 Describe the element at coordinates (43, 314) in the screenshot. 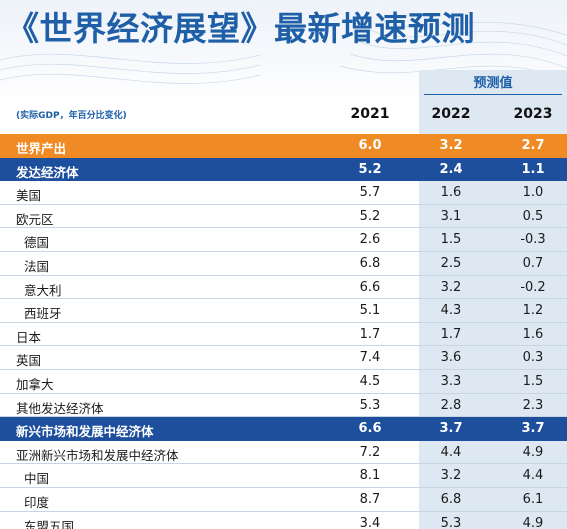

I see `row-label: 西班牙` at that location.